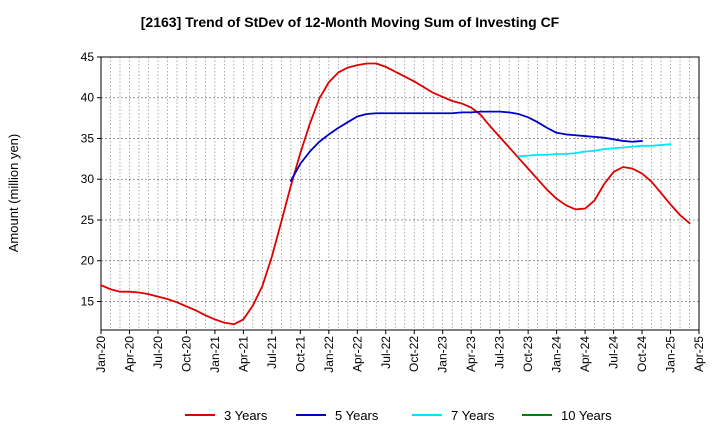  Describe the element at coordinates (129, 354) in the screenshot. I see `x-tick-label: Apr-20` at that location.